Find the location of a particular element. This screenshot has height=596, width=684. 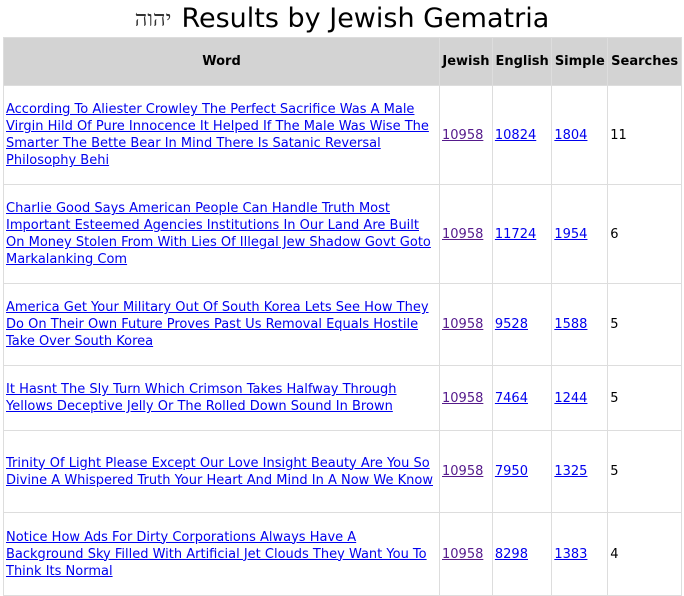

english-value-link: 7950 is located at coordinates (511, 471).